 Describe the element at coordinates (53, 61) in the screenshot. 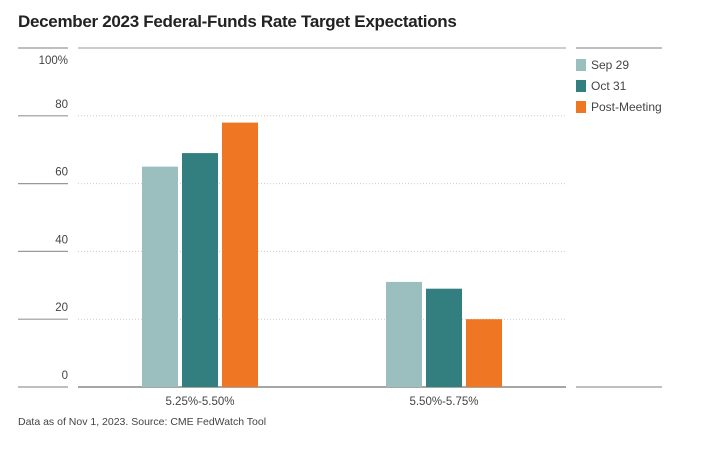

I see `y-tick-label: 100%` at that location.